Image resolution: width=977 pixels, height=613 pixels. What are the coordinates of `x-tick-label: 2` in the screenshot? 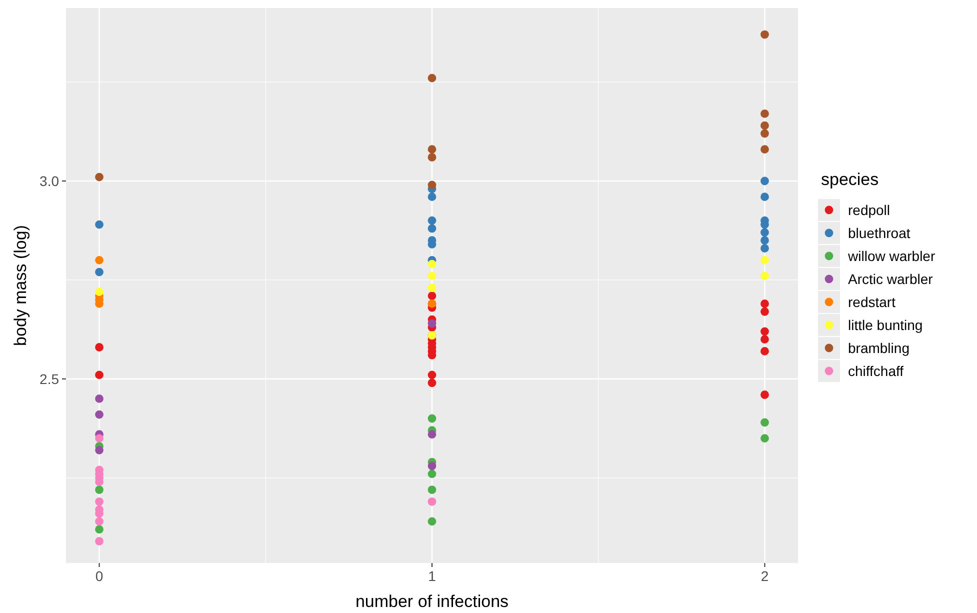 It's located at (764, 576).